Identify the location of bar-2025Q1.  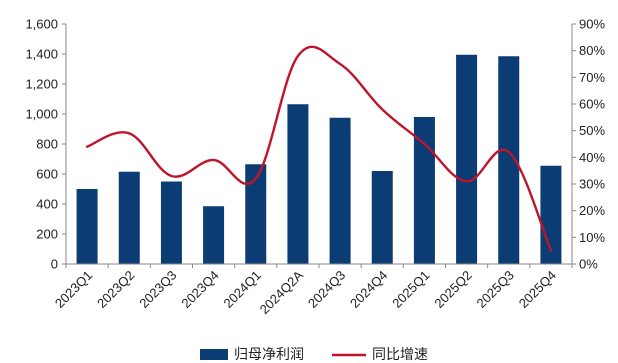
(424, 190).